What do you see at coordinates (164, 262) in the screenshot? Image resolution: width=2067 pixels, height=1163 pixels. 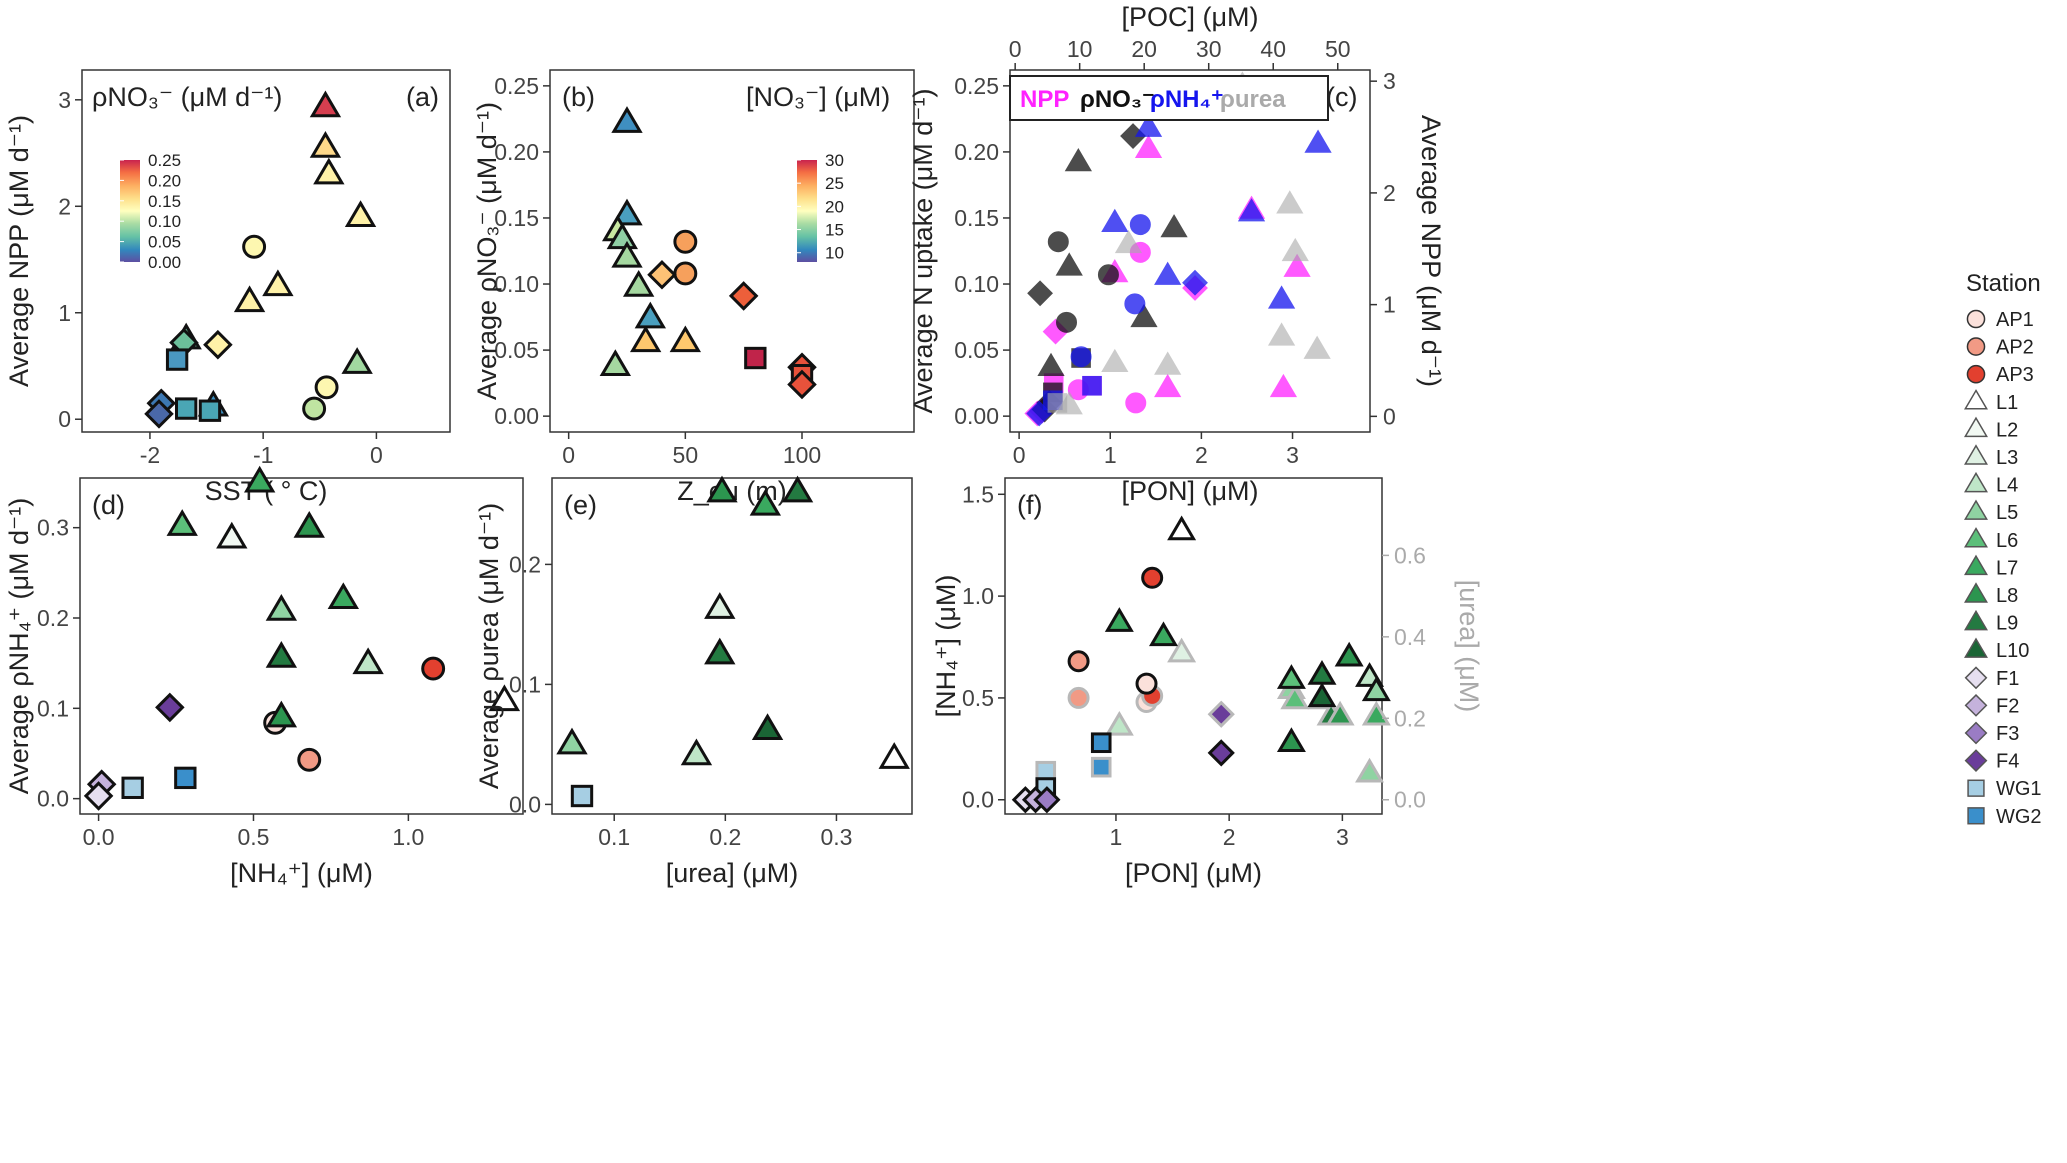 I see `colorbar-tick-label: 0.00` at bounding box center [164, 262].